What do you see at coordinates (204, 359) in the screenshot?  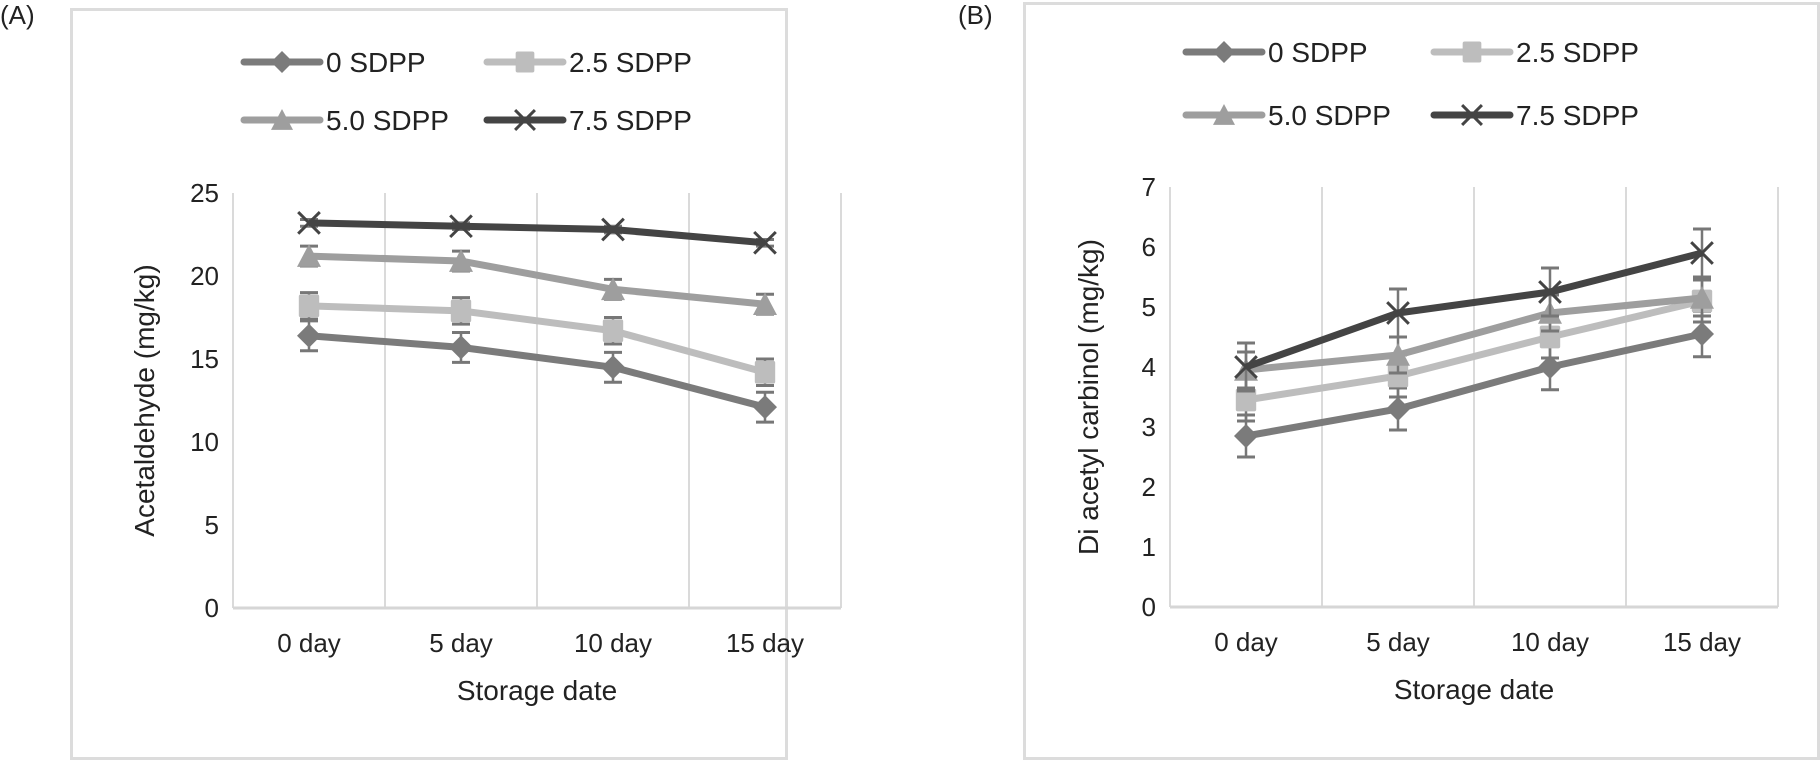 I see `y-tick-label: 15` at bounding box center [204, 359].